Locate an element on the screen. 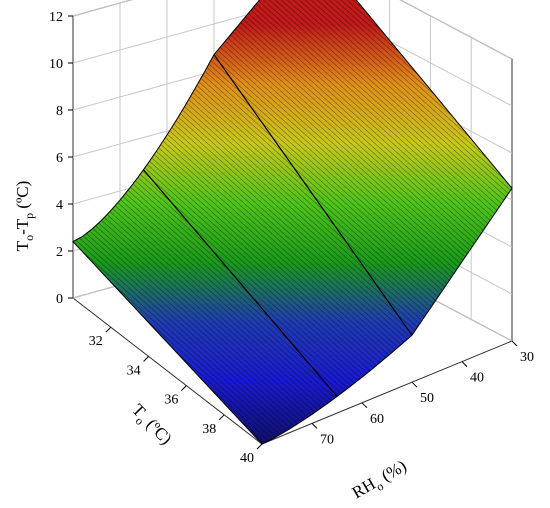 This screenshot has width=550, height=508. grid-line-z is located at coordinates (292, 30).